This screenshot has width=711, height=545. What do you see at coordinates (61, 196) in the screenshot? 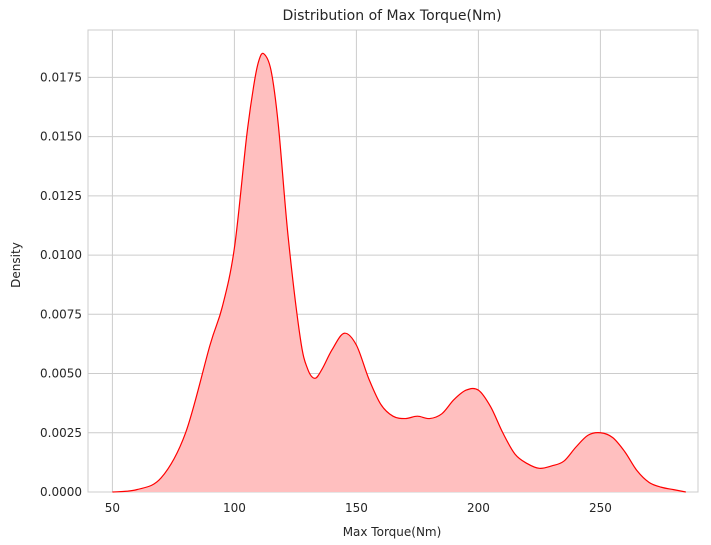
I see `y-tick-label: 0.0125` at bounding box center [61, 196].